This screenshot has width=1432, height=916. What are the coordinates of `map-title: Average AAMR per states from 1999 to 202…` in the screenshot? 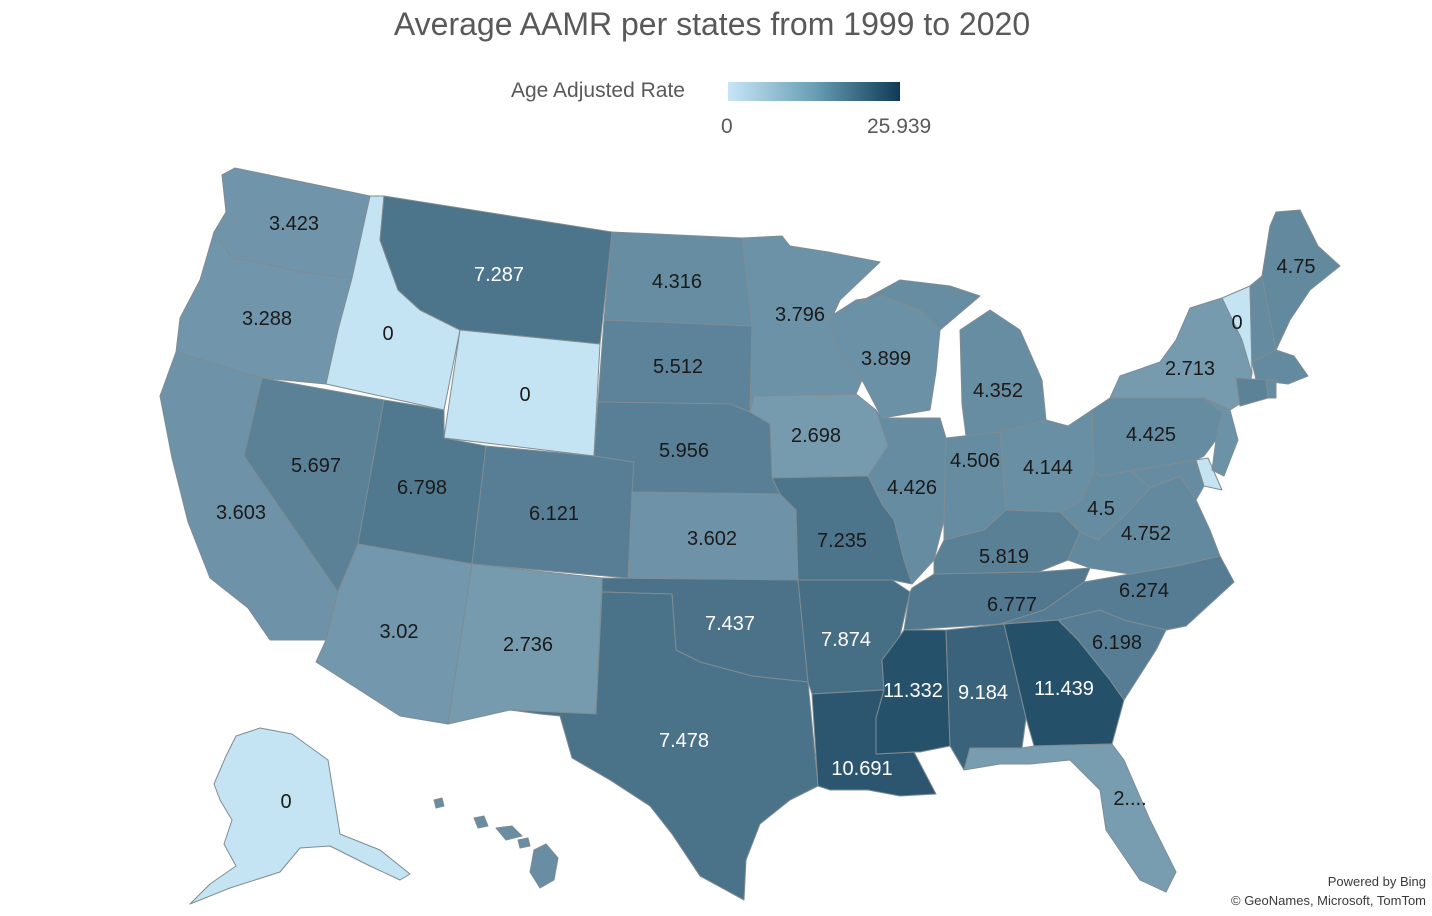 It's located at (712, 24).